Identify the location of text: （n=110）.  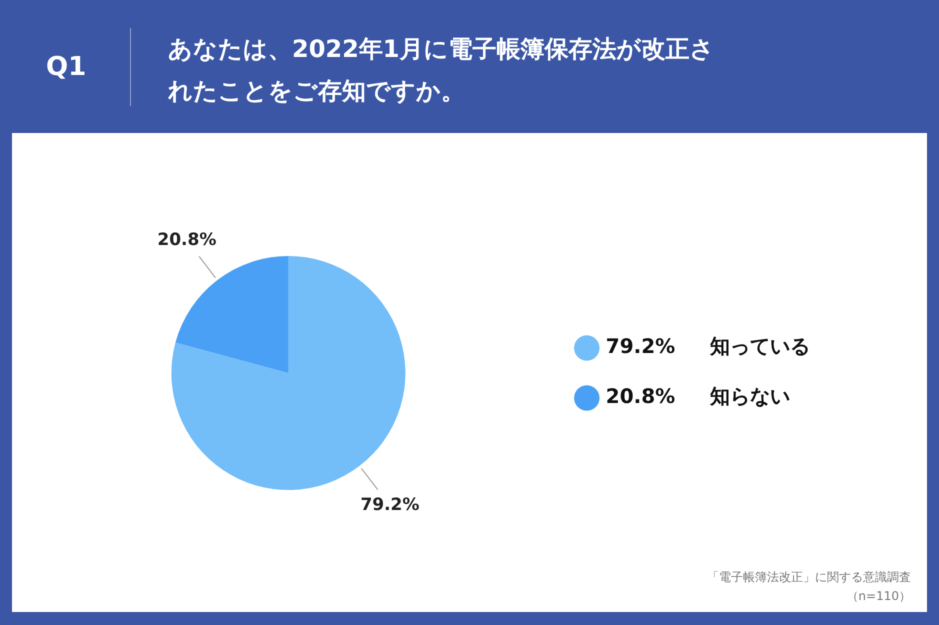
(878, 596).